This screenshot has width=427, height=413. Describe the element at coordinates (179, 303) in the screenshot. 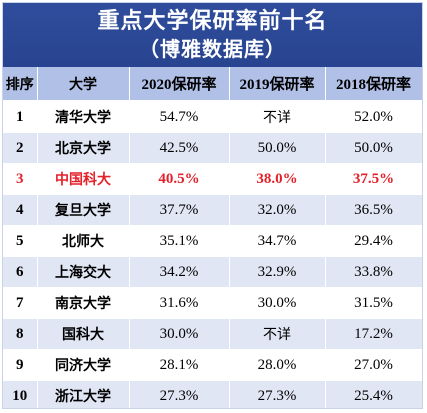

I see `rate-2020-cell: 31.6%` at that location.